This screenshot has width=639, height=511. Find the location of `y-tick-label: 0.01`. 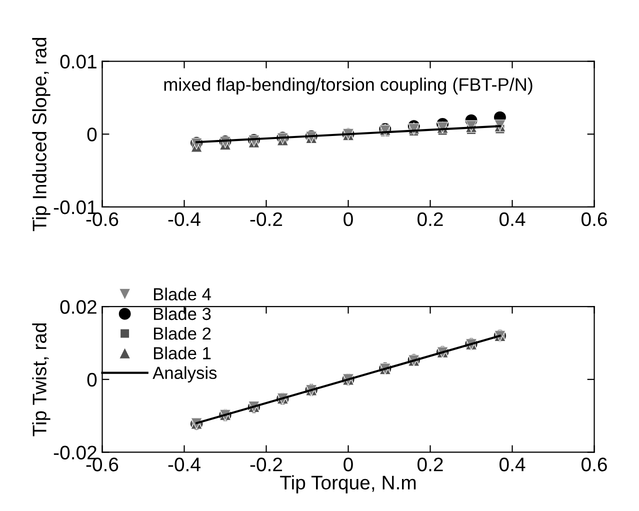

y-tick-label: 0.01 is located at coordinates (78, 61).